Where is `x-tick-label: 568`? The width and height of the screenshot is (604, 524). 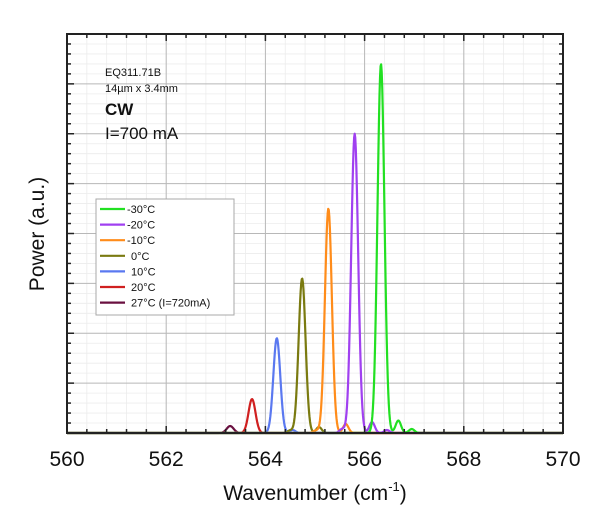 x-tick-label: 568 is located at coordinates (463, 459).